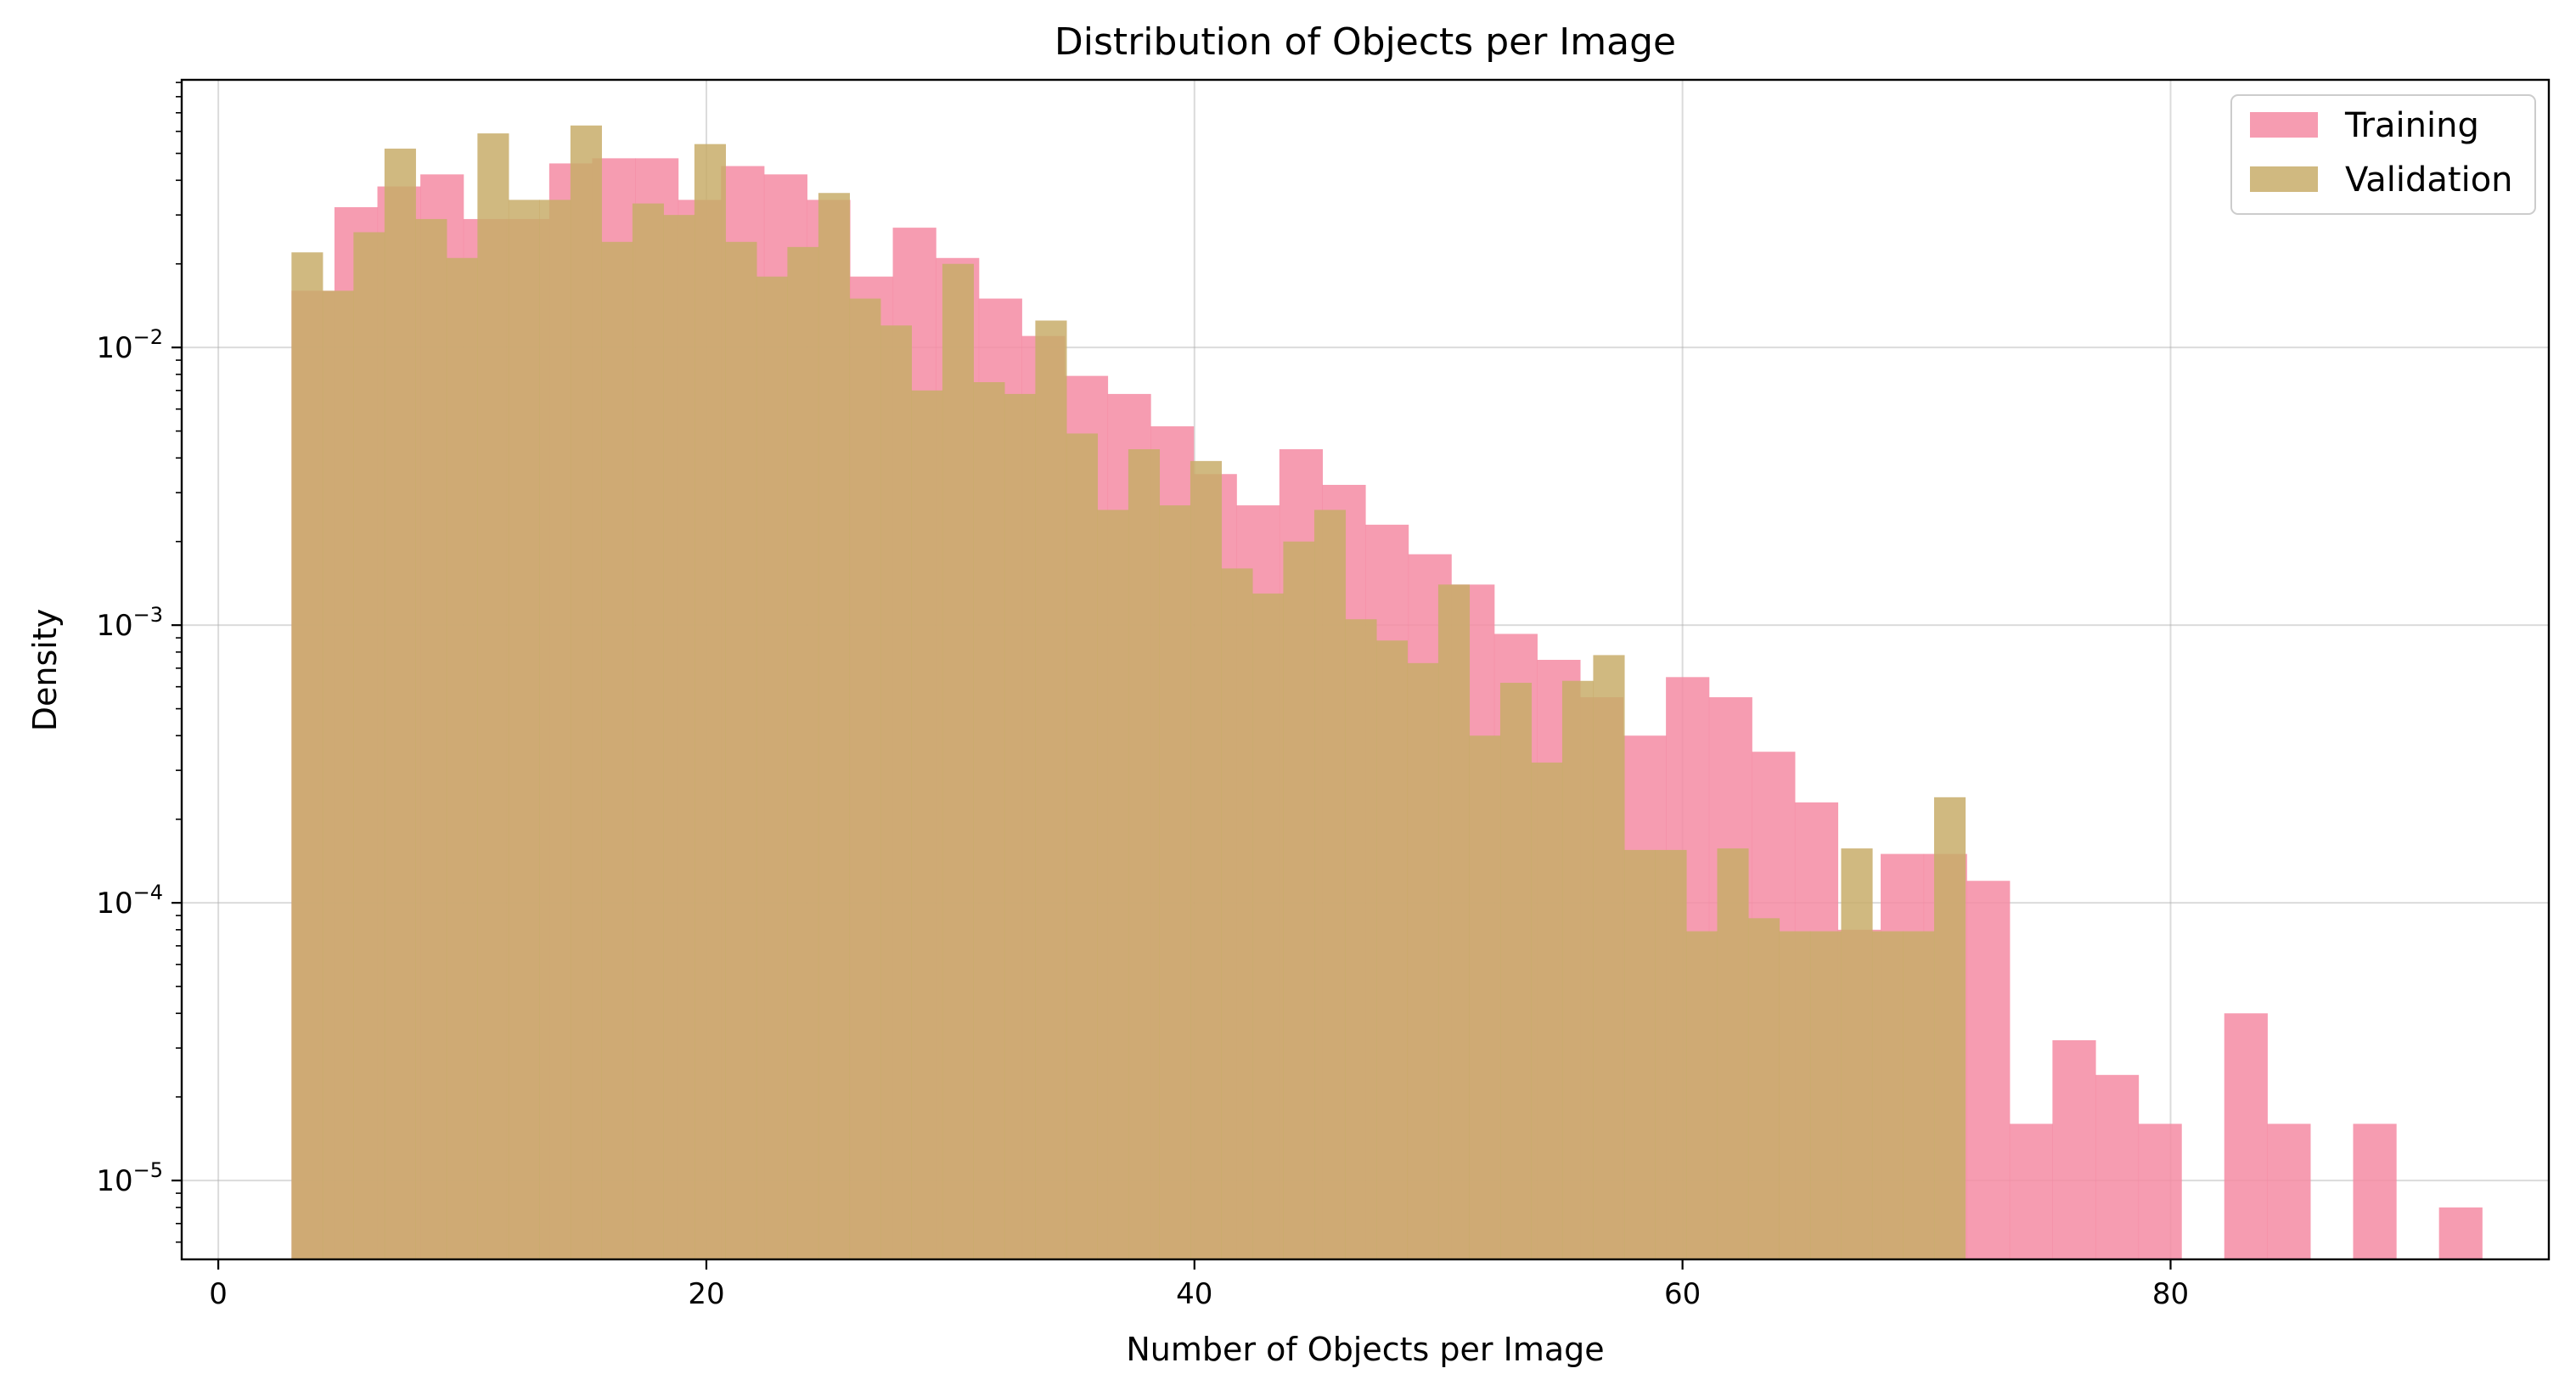  I want to click on y-axis-title: Density, so click(45, 670).